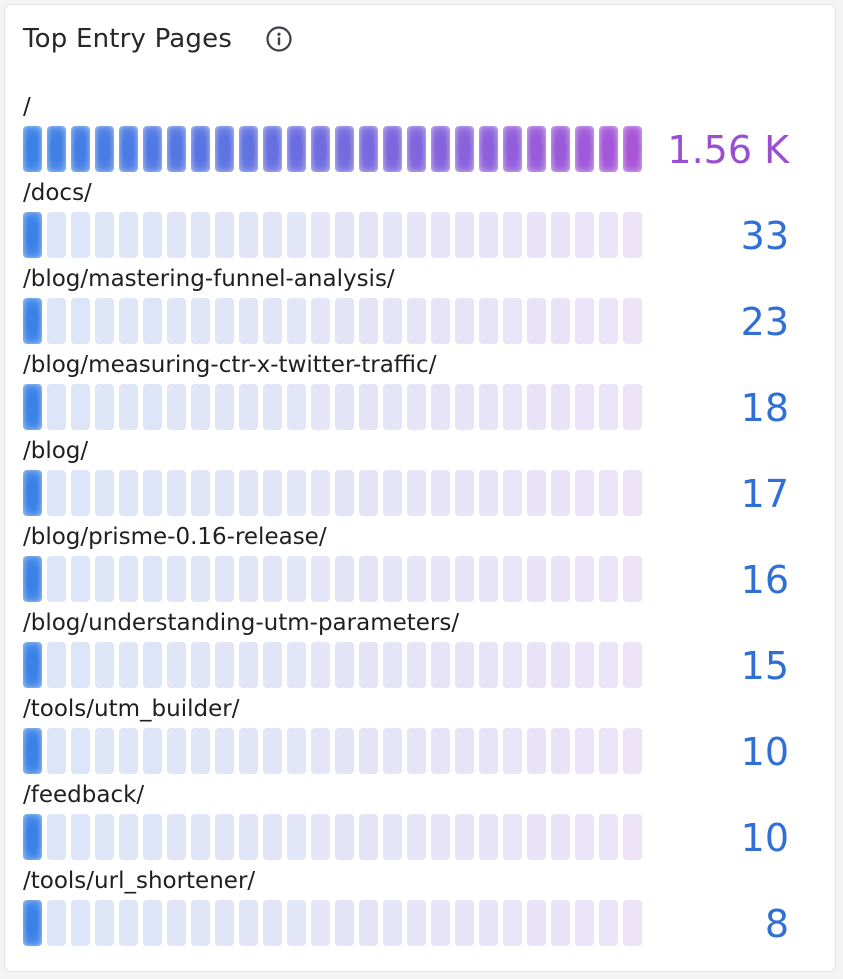 The image size is (843, 979). I want to click on entry-page-label: /blog/understanding-utm-parameters/, so click(241, 623).